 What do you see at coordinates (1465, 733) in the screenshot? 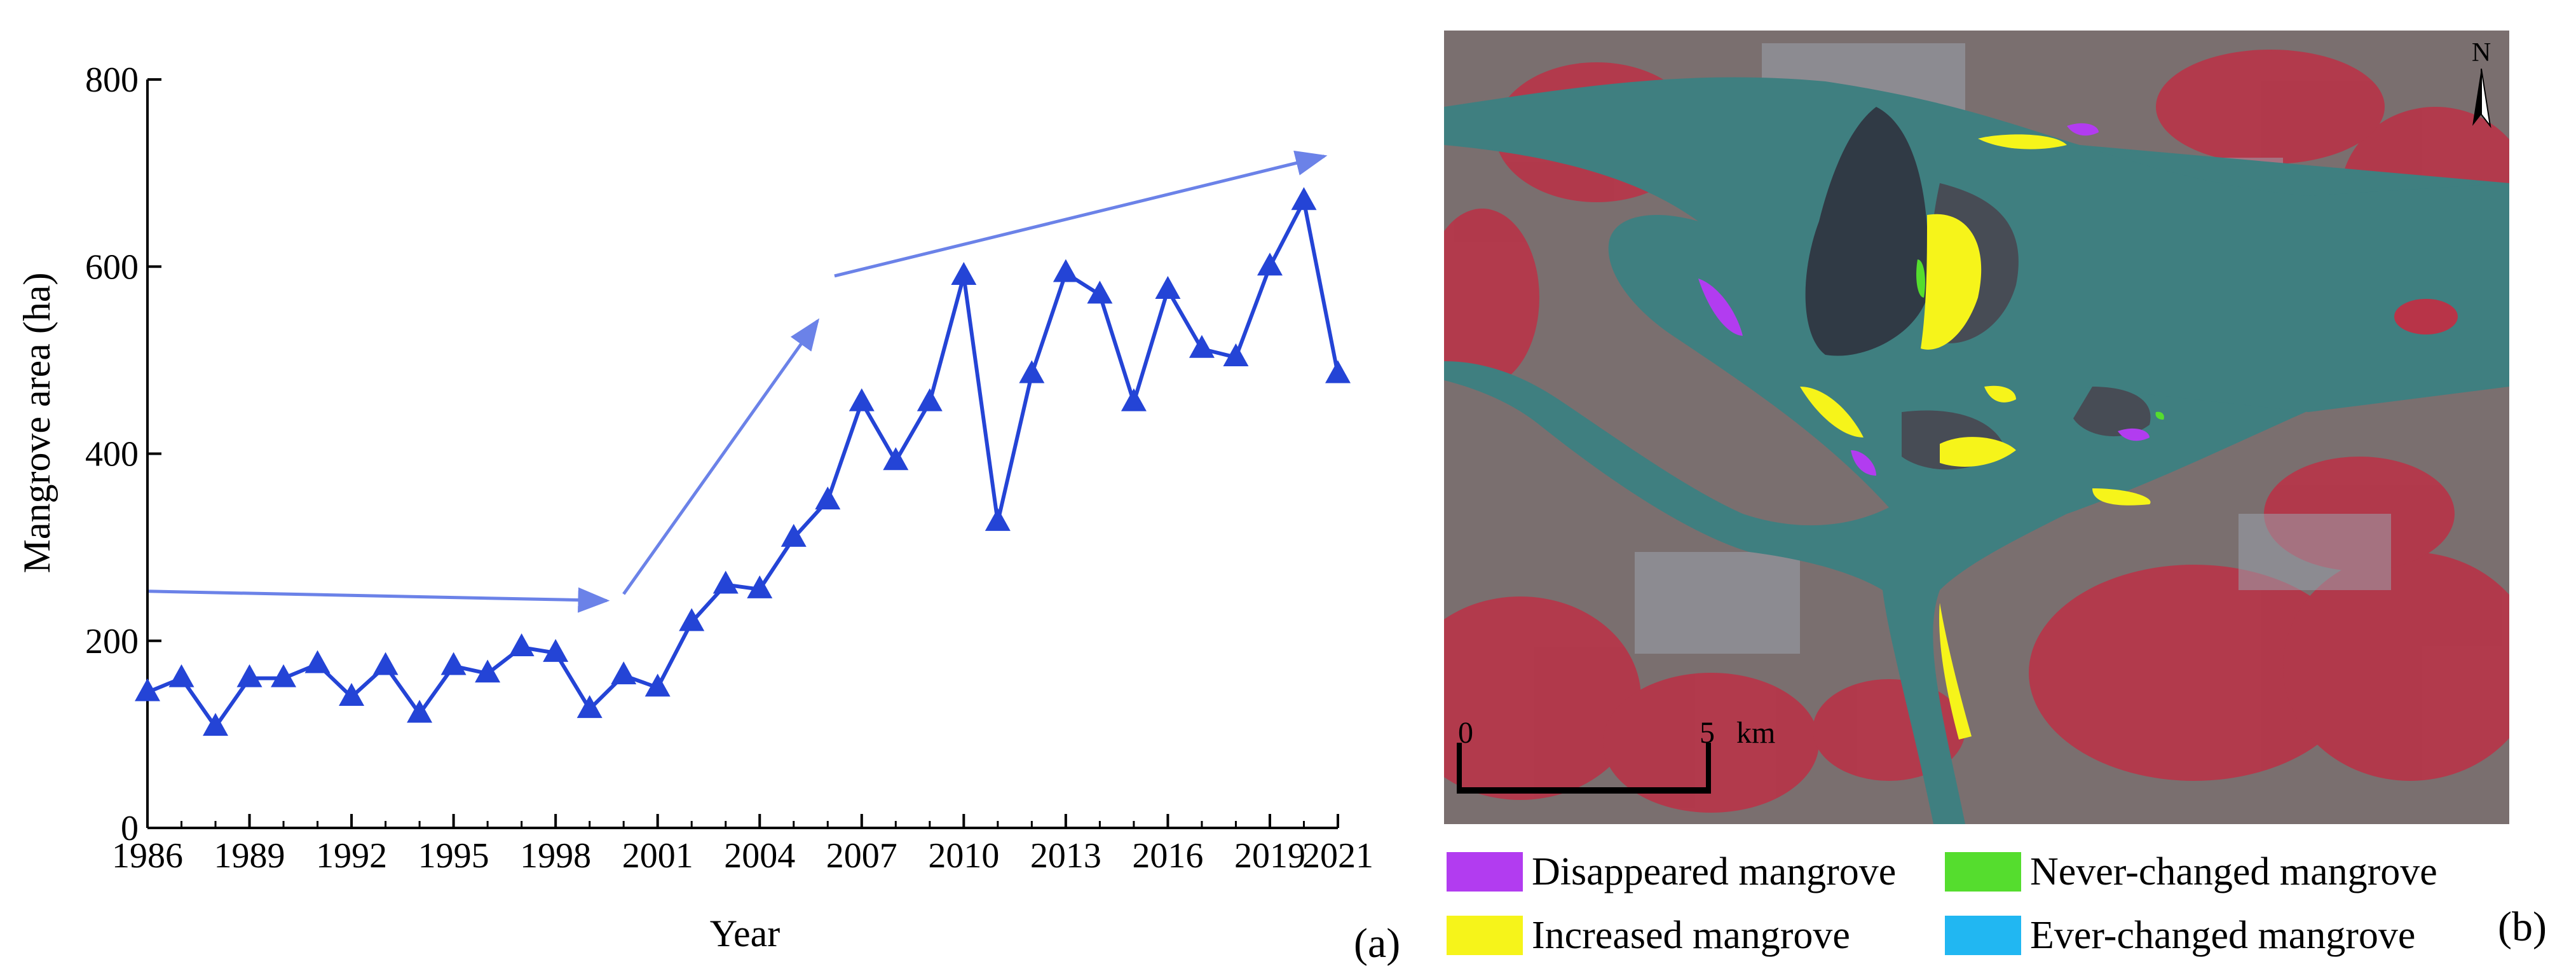
I see `scale-bar-start: 0` at bounding box center [1465, 733].